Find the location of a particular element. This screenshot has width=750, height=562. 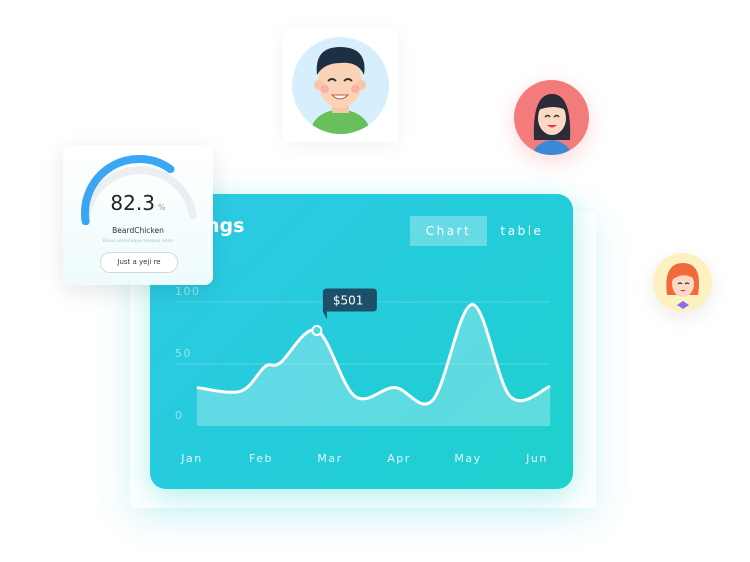

x-tick-label: Jan is located at coordinates (191, 458).